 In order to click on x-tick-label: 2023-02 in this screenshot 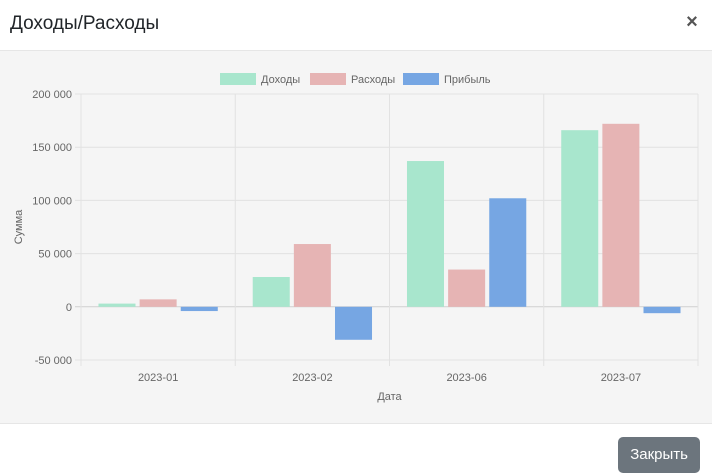, I will do `click(312, 378)`.